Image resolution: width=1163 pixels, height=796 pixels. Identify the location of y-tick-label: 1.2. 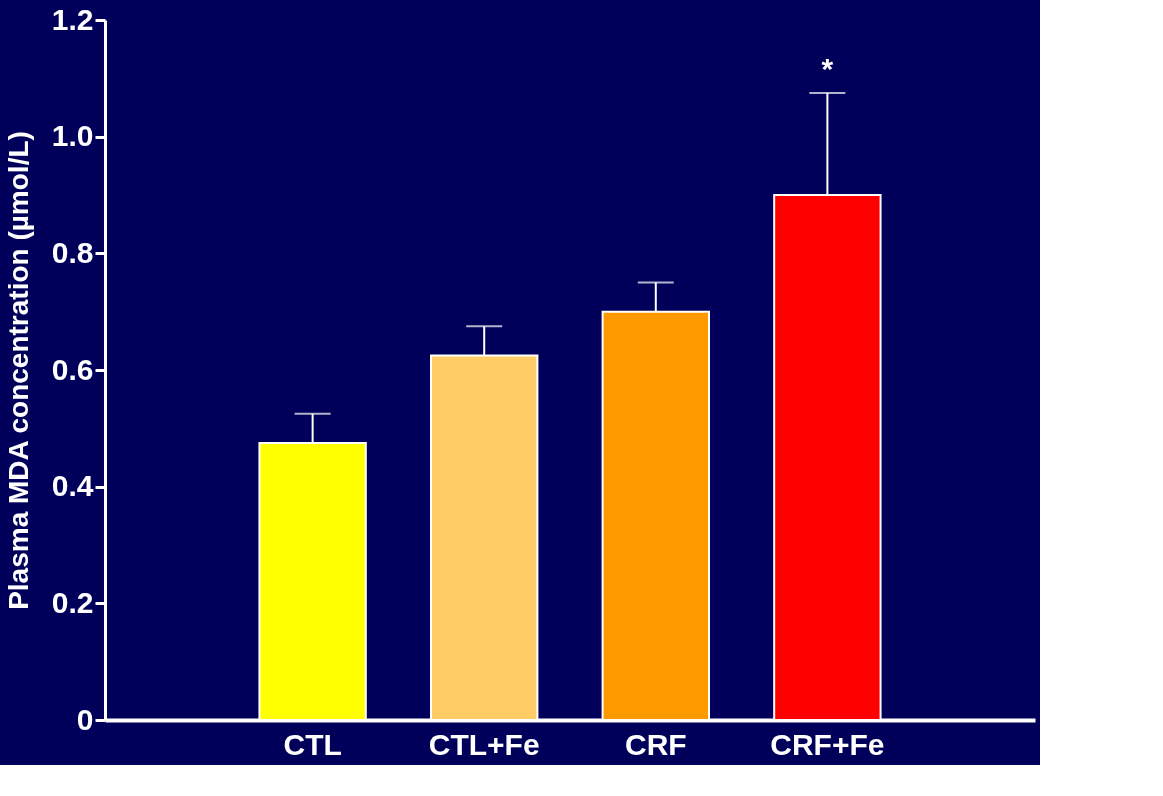
(72, 19).